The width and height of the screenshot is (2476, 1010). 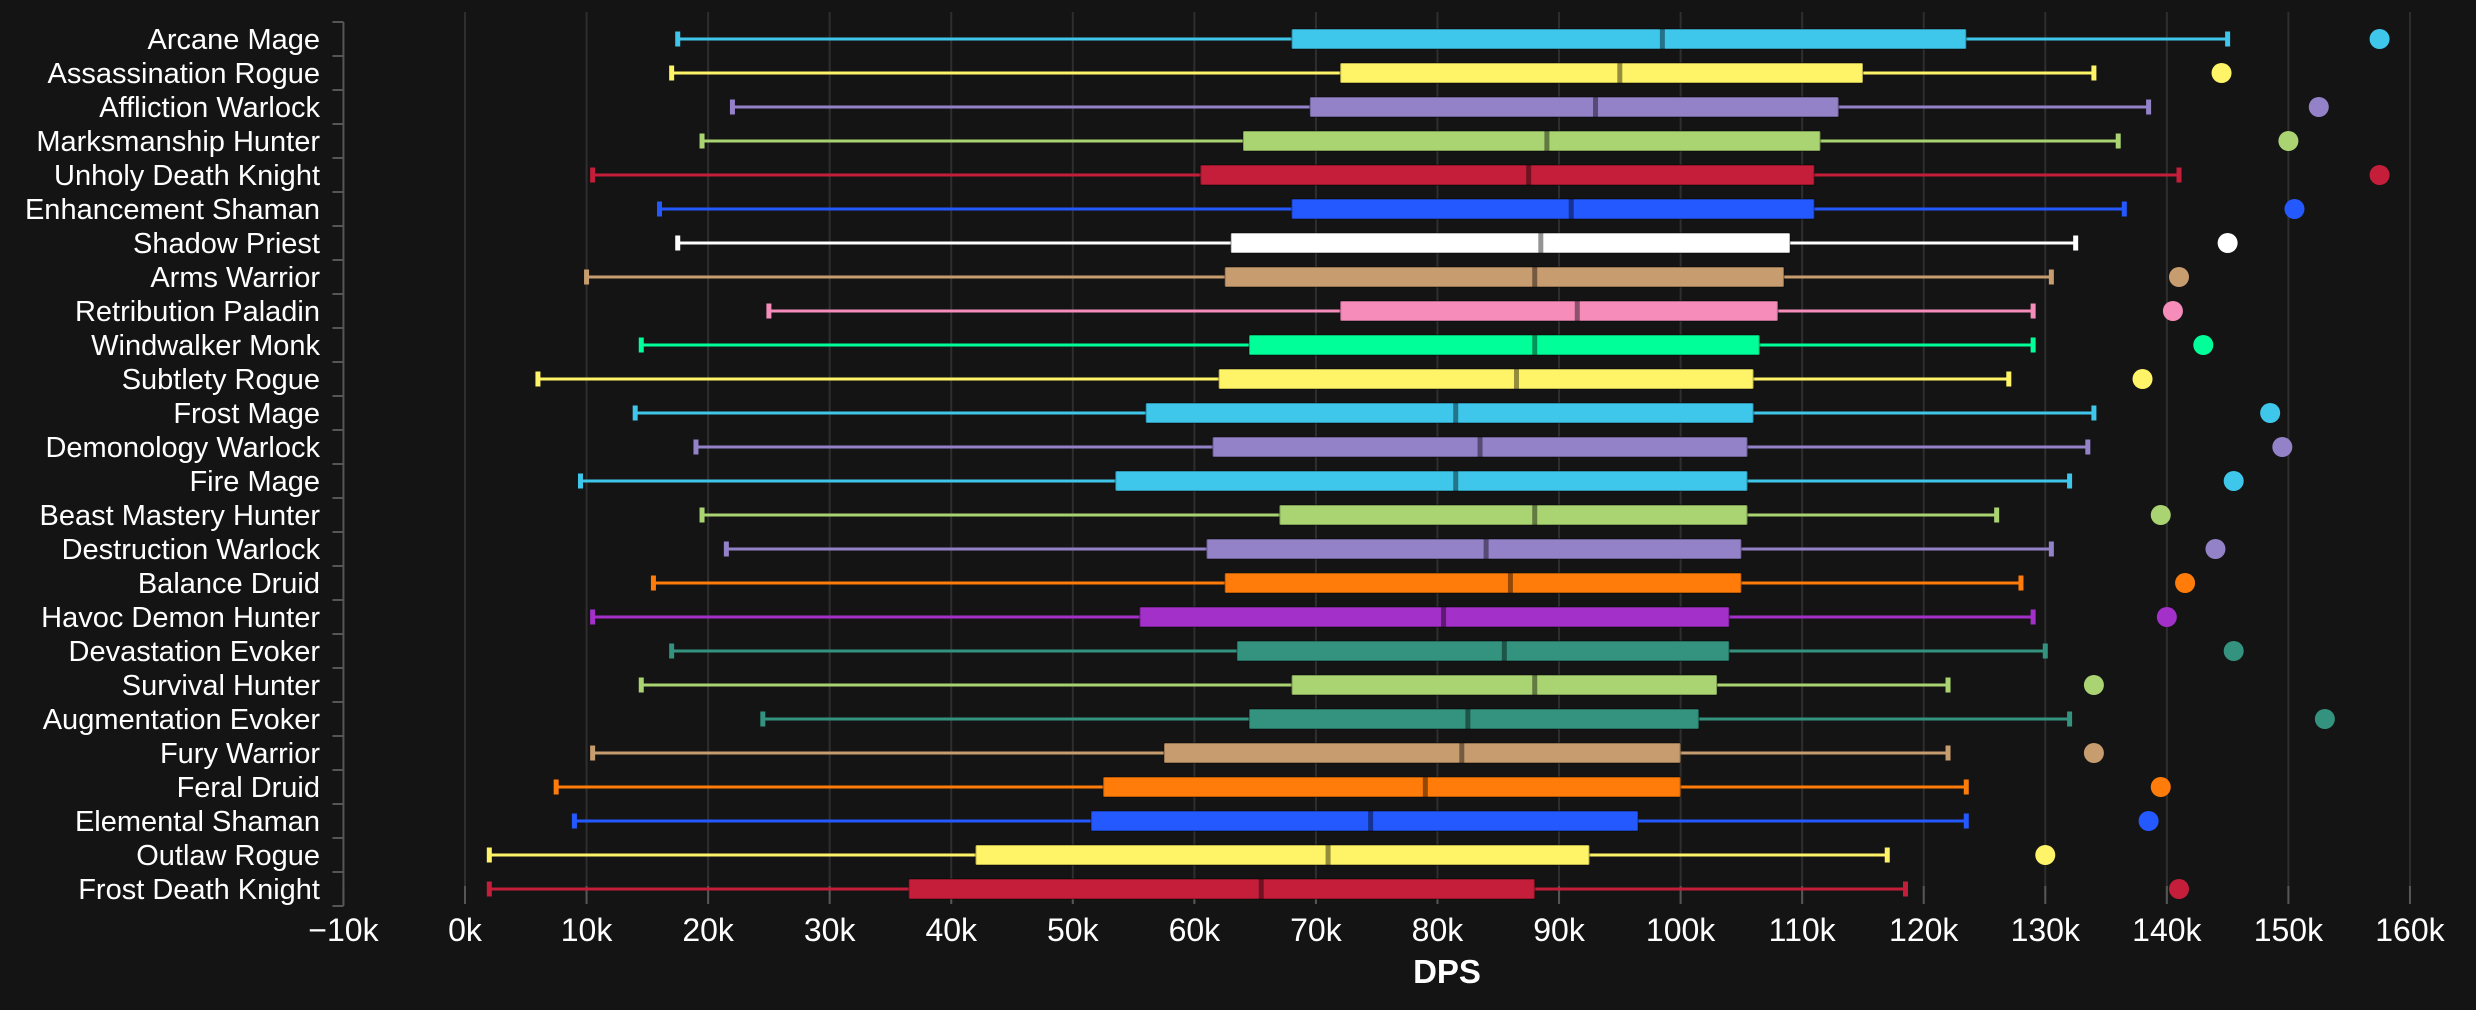 What do you see at coordinates (195, 652) in the screenshot?
I see `category-label-devastation-evoker: Devastation Evoker` at bounding box center [195, 652].